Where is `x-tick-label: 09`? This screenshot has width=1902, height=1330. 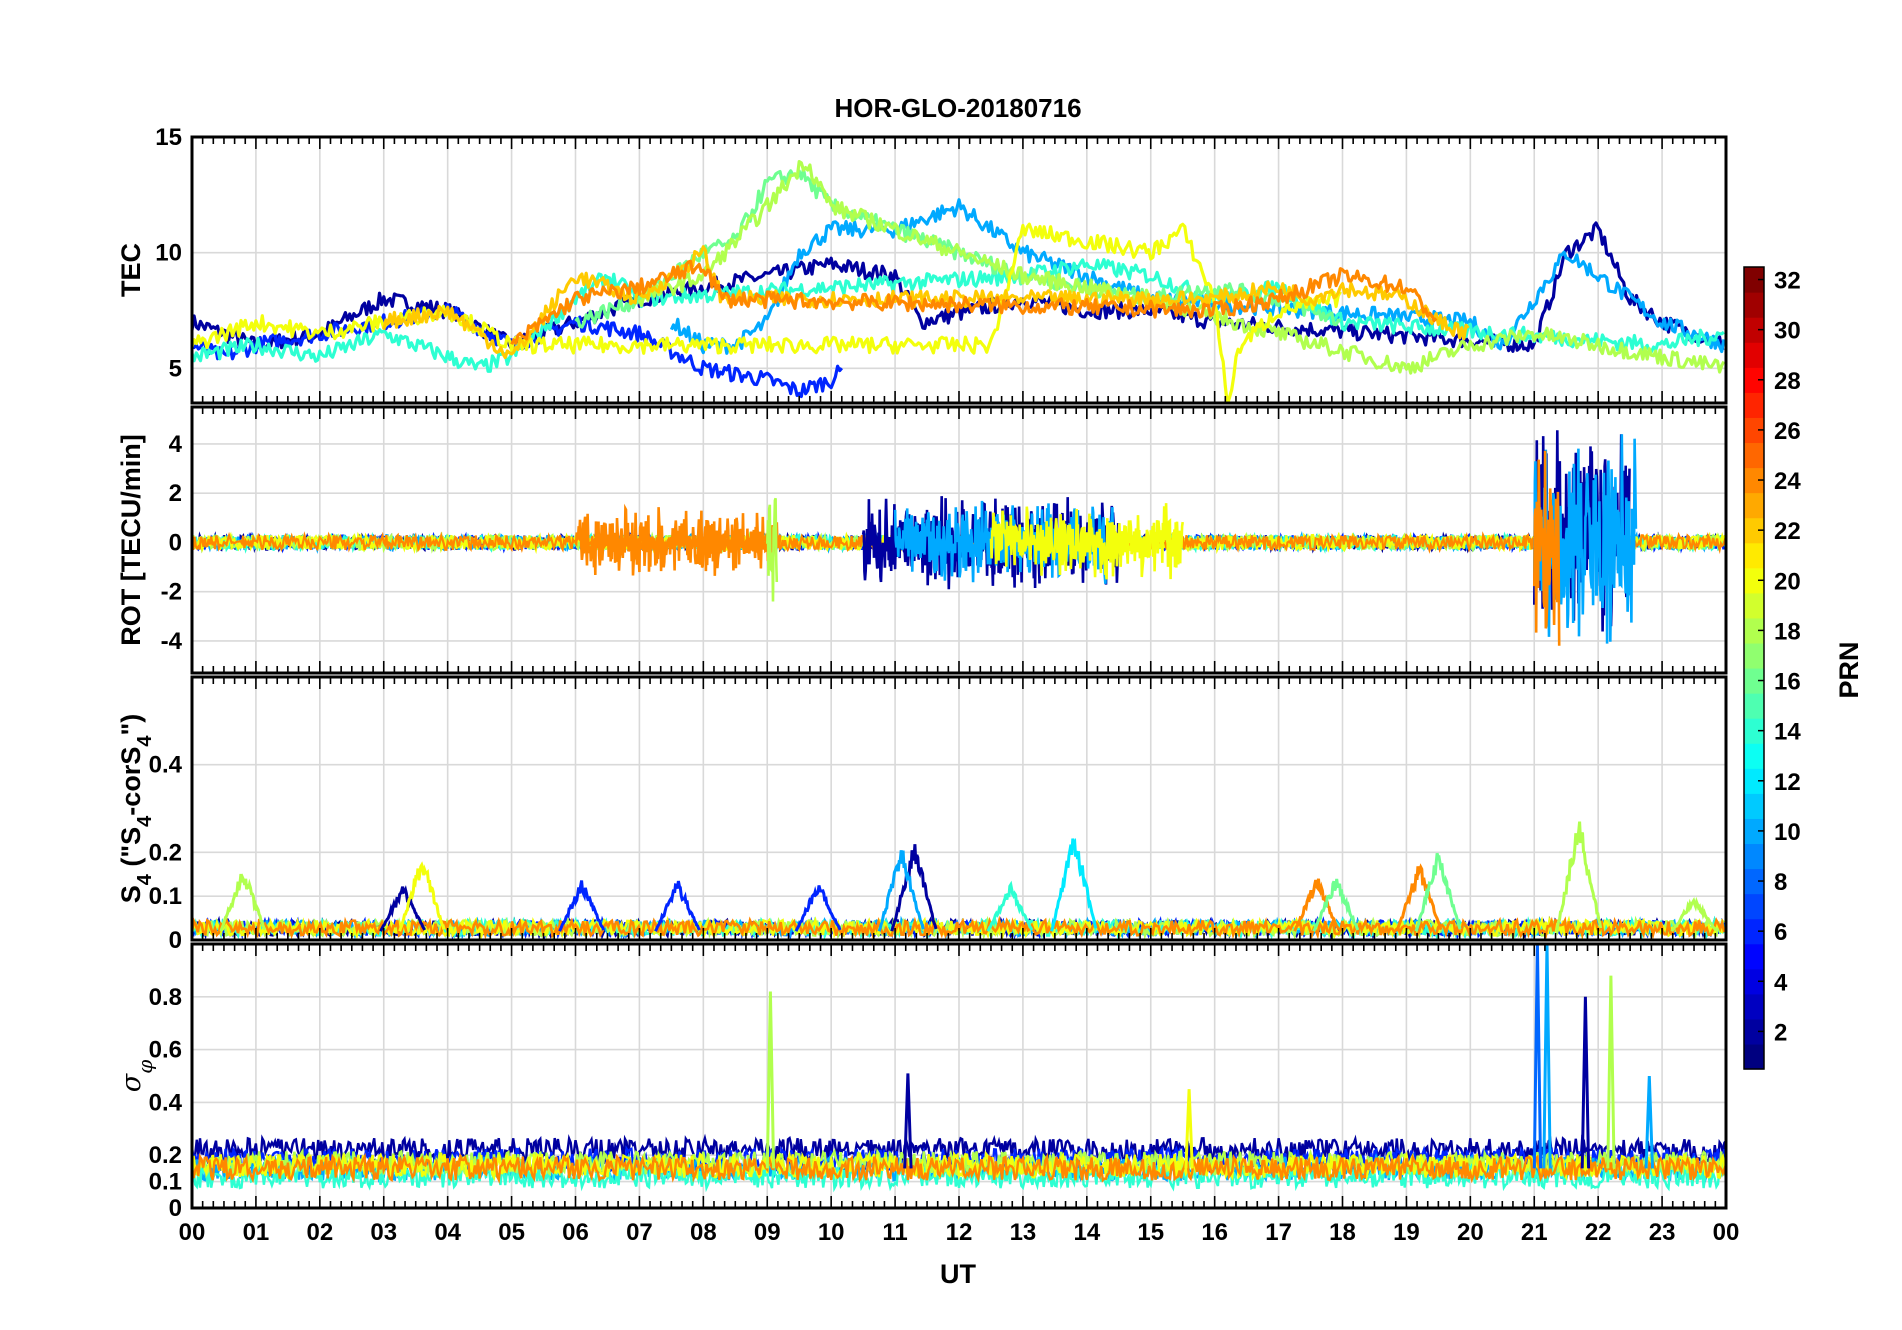 x-tick-label: 09 is located at coordinates (767, 1232).